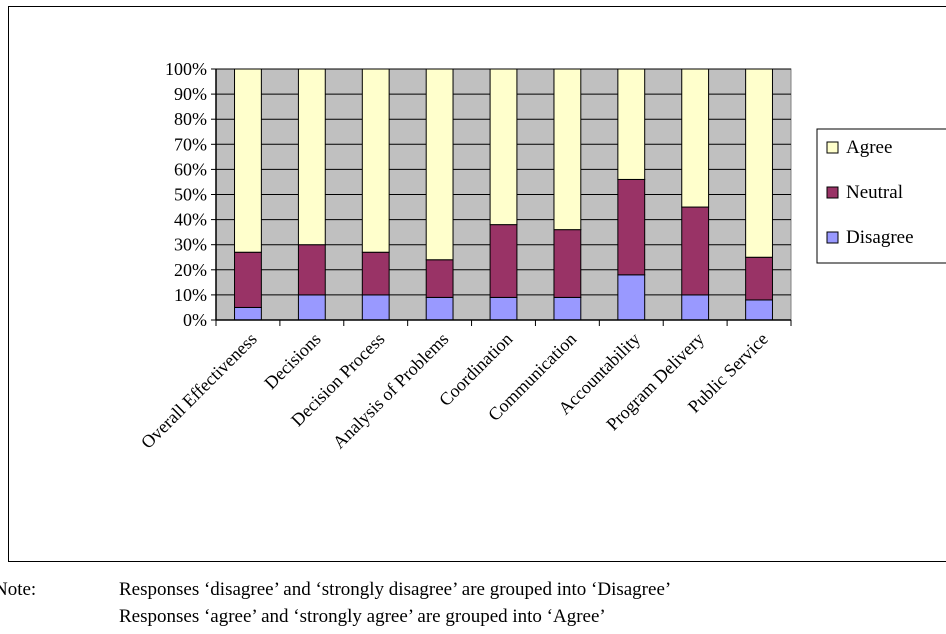  I want to click on x-category-label: Decisions, so click(292, 361).